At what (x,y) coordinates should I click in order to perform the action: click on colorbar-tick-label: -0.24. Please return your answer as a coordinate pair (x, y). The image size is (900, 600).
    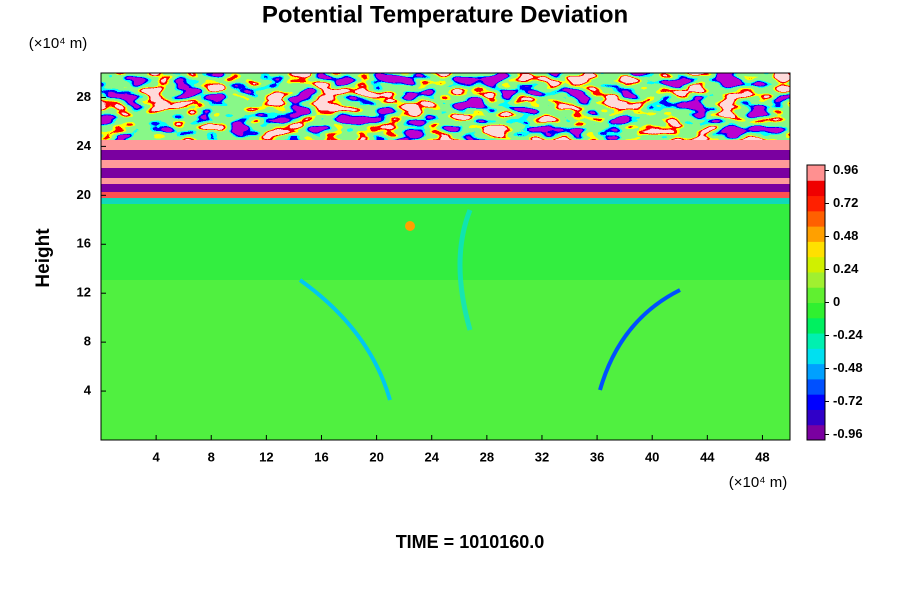
    Looking at the image, I should click on (848, 334).